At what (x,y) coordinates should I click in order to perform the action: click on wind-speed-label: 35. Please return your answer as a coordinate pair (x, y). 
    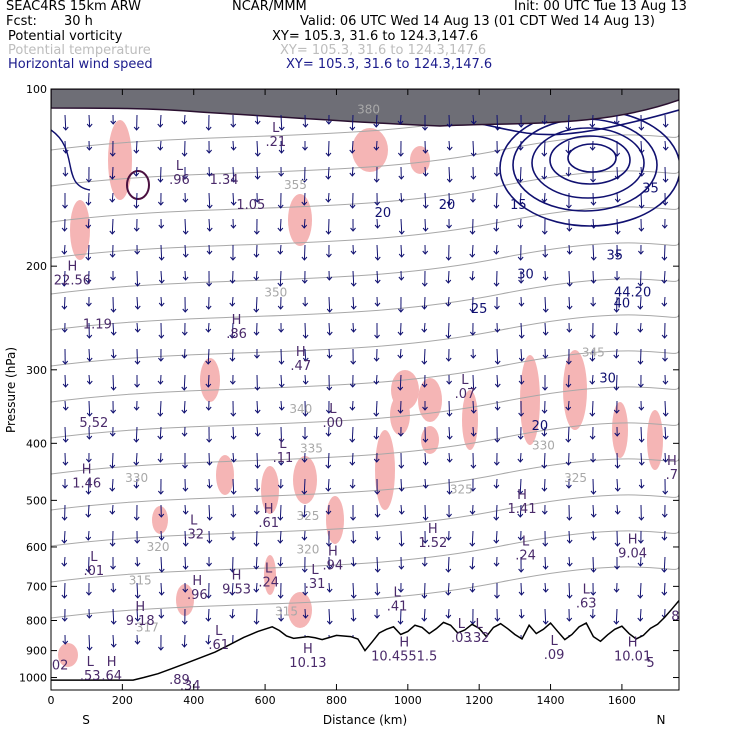
    Looking at the image, I should click on (614, 256).